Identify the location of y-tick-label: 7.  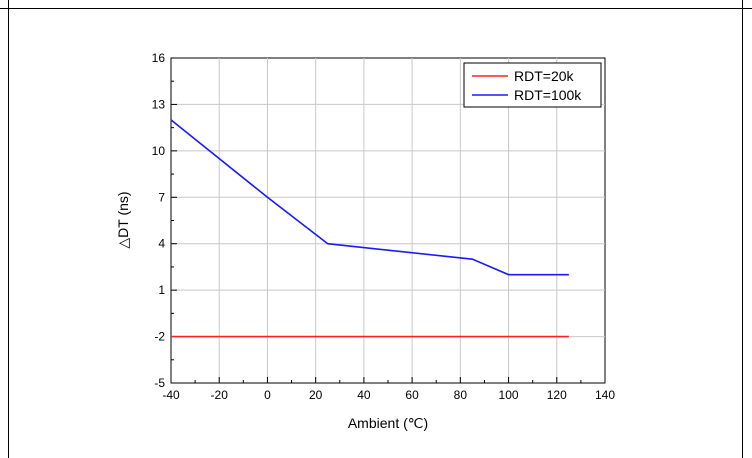
(161, 197).